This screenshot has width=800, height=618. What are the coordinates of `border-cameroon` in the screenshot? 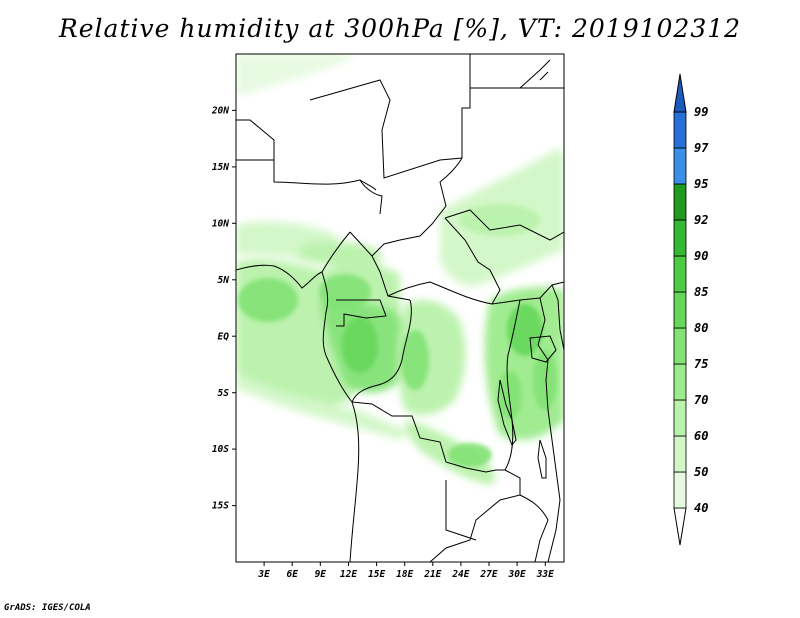 It's located at (354, 279).